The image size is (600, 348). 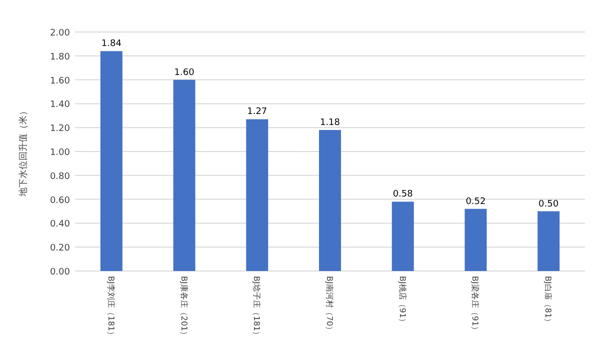 What do you see at coordinates (403, 195) in the screenshot?
I see `data-label: 0.58` at bounding box center [403, 195].